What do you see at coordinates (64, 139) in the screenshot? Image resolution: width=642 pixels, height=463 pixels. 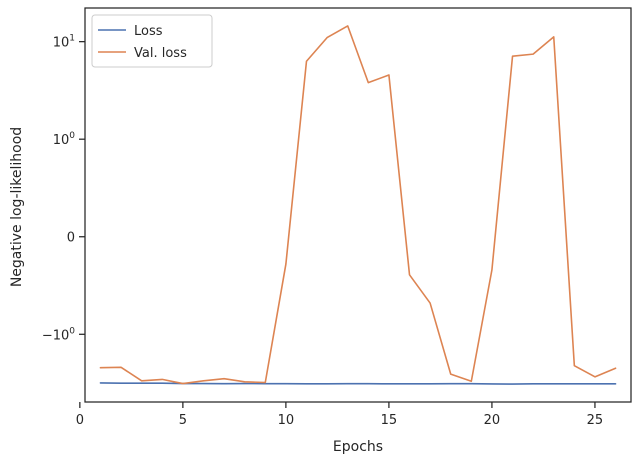 I see `y-tick-label: 10⁰` at bounding box center [64, 139].